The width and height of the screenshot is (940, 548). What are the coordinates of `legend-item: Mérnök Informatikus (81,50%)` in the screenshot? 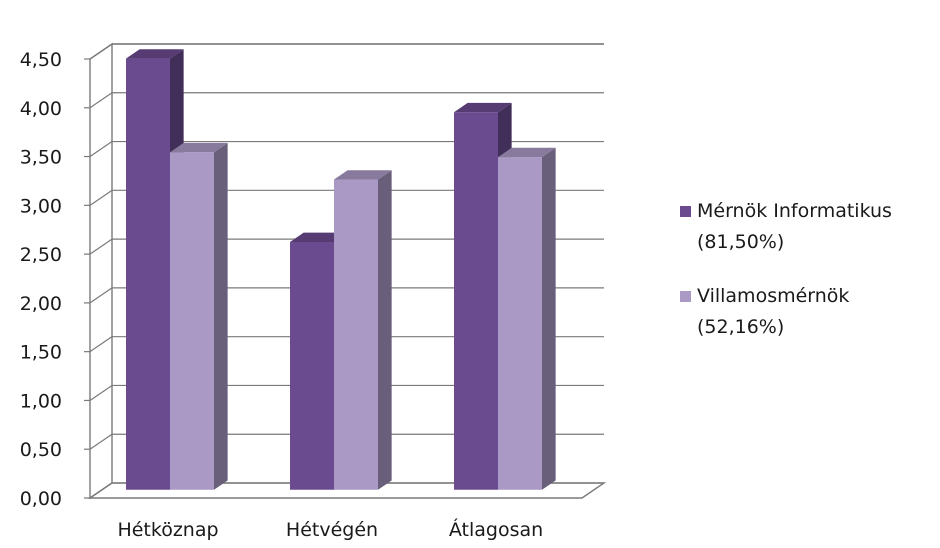 It's located at (786, 226).